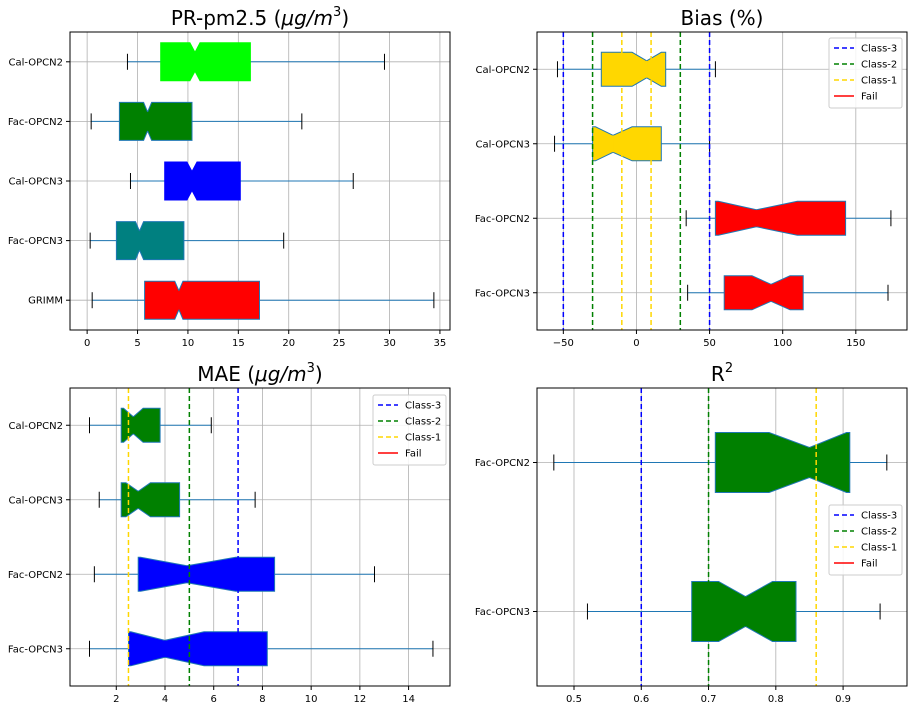  I want to click on x-tick-label: 20, so click(288, 343).